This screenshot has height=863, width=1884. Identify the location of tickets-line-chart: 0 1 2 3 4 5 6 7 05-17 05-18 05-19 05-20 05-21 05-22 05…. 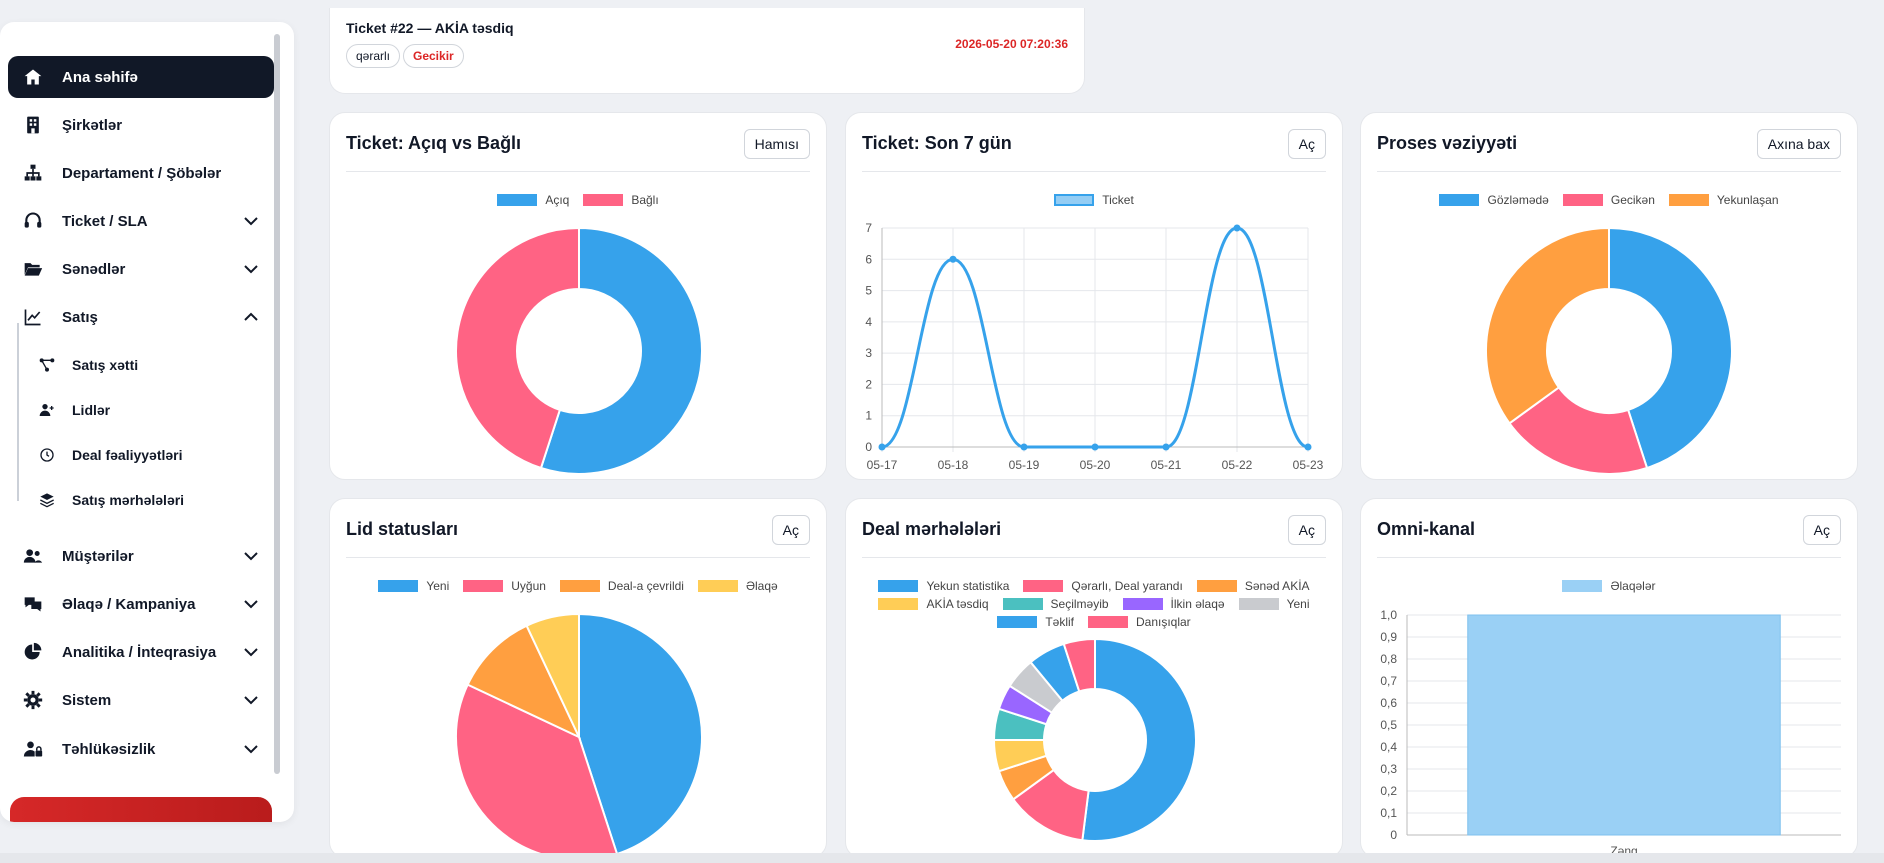
(1094, 346).